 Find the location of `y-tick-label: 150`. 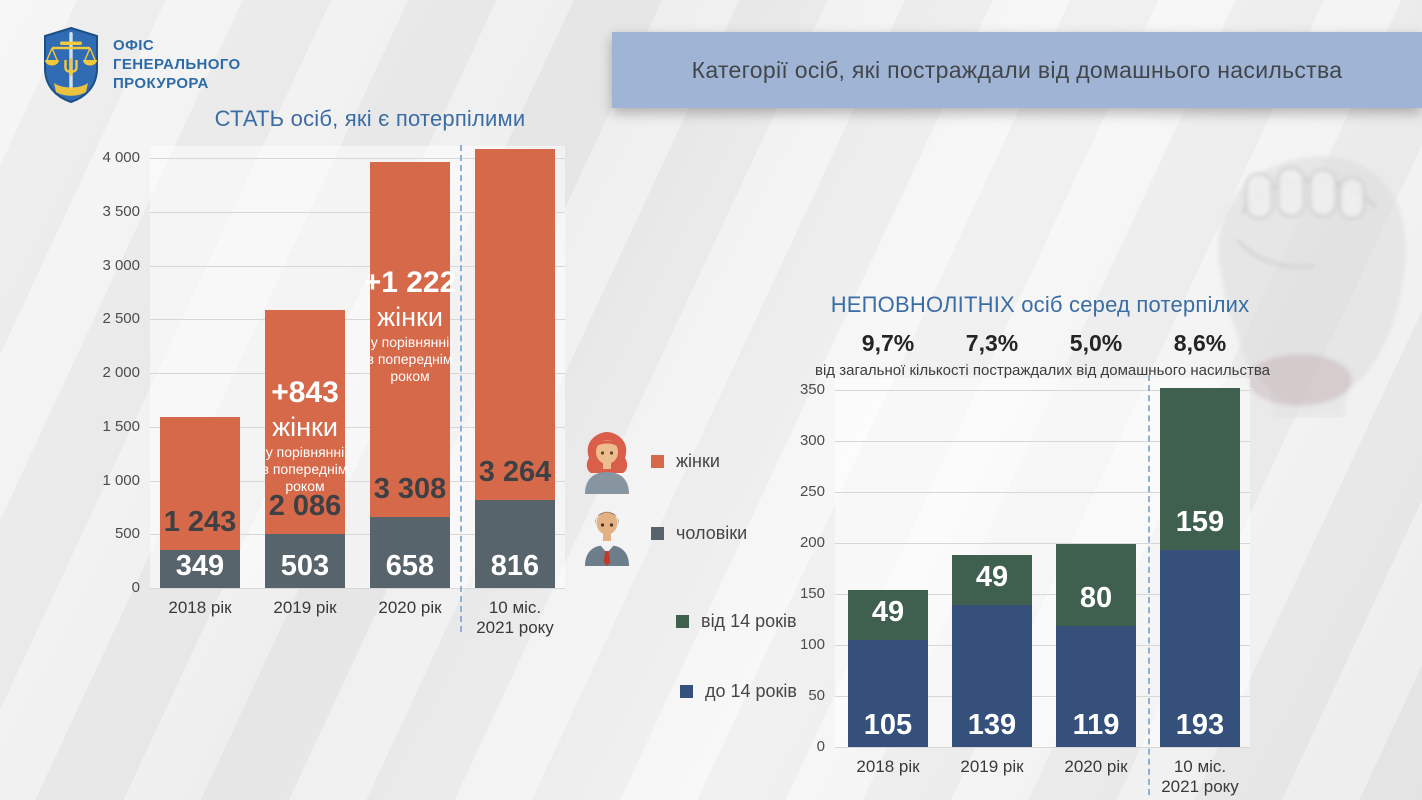

y-tick-label: 150 is located at coordinates (812, 593).